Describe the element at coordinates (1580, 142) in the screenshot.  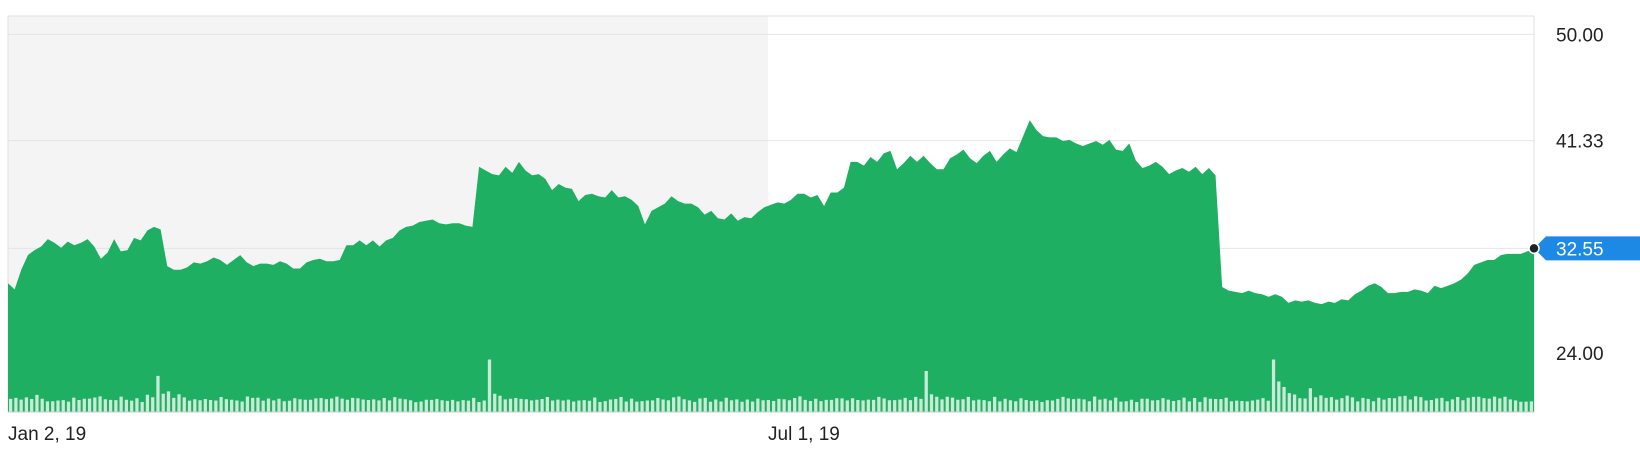
I see `y-tick-label: 41.33` at that location.